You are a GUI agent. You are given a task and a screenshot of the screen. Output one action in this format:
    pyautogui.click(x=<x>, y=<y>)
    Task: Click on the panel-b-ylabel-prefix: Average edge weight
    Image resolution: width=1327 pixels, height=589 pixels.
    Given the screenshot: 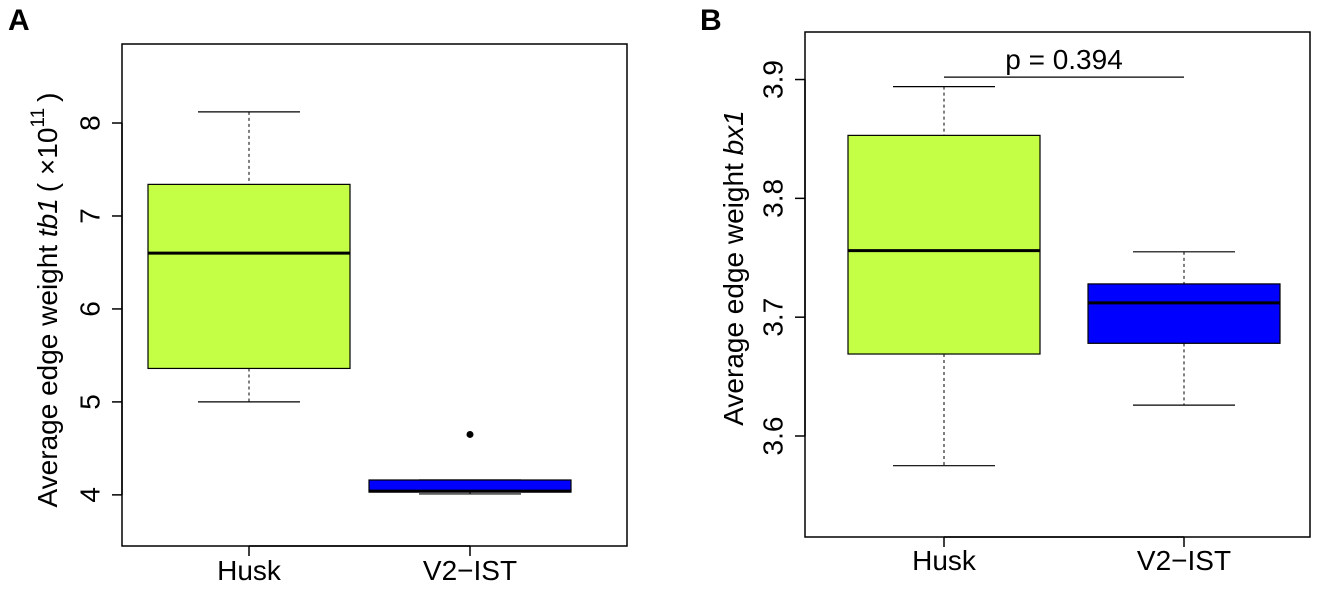 What is the action you would take?
    pyautogui.click(x=733, y=290)
    